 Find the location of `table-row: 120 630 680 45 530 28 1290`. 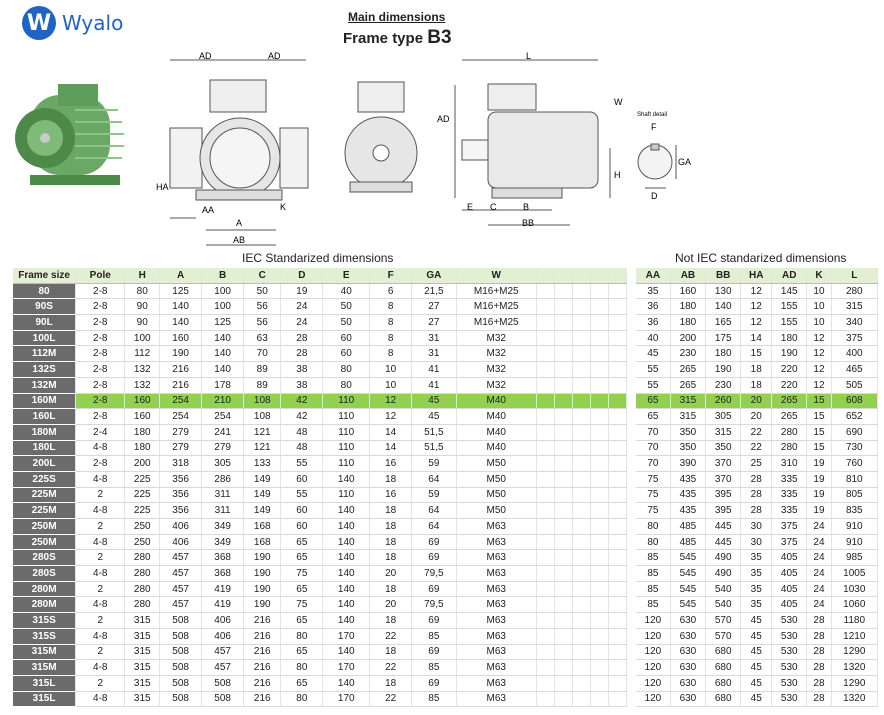

table-row: 120 630 680 45 530 28 1290 is located at coordinates (757, 652).